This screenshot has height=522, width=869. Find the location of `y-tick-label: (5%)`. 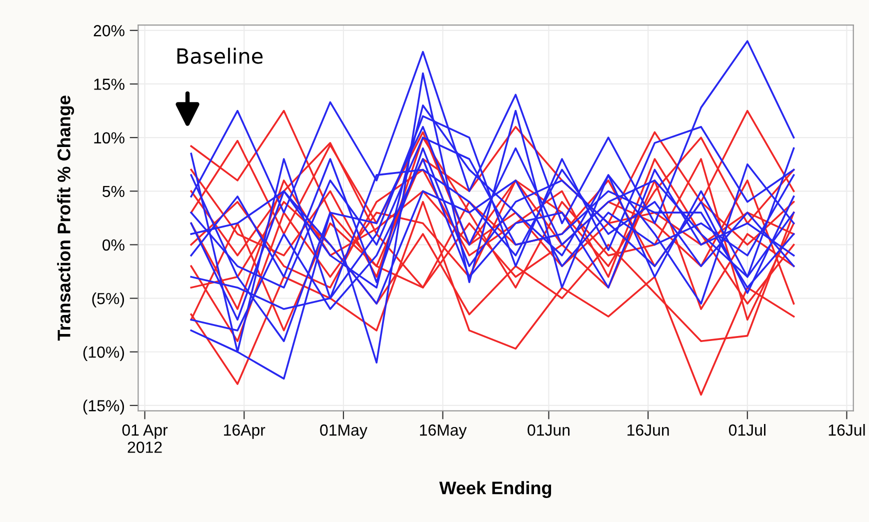

y-tick-label: (5%) is located at coordinates (108, 300).